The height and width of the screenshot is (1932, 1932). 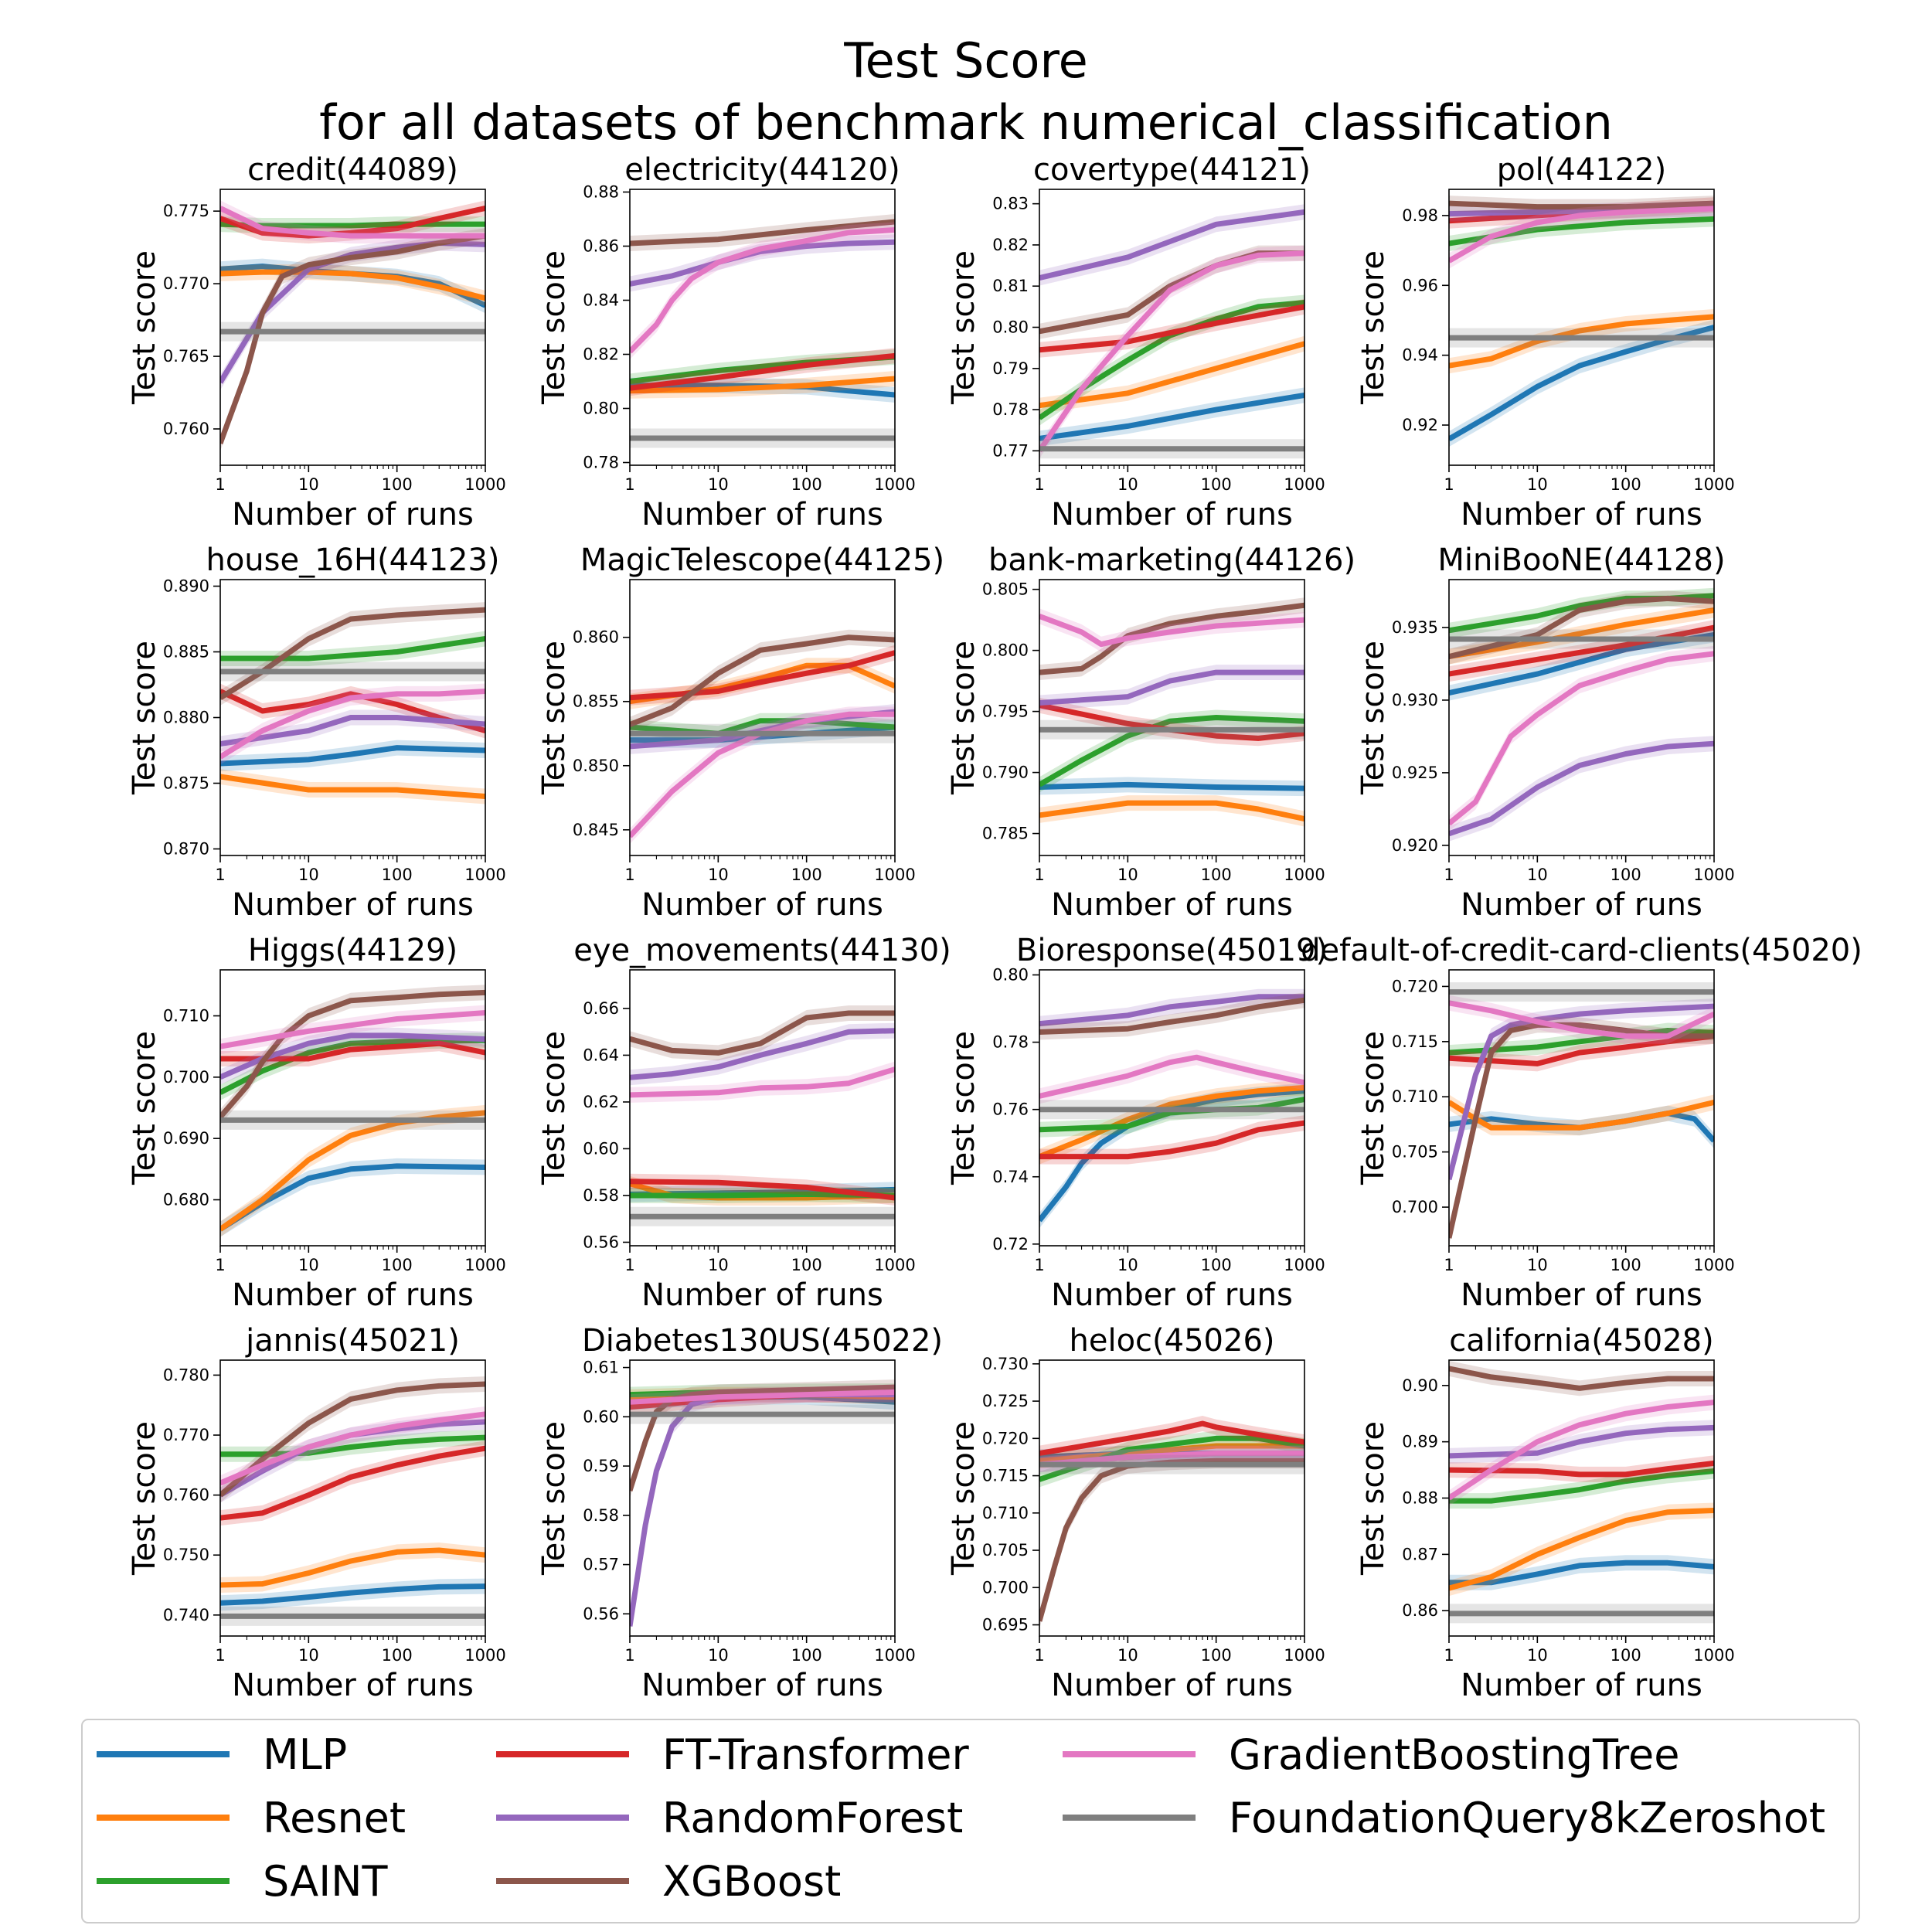 I want to click on legend-entry-mlp: MLP, so click(x=222, y=1755).